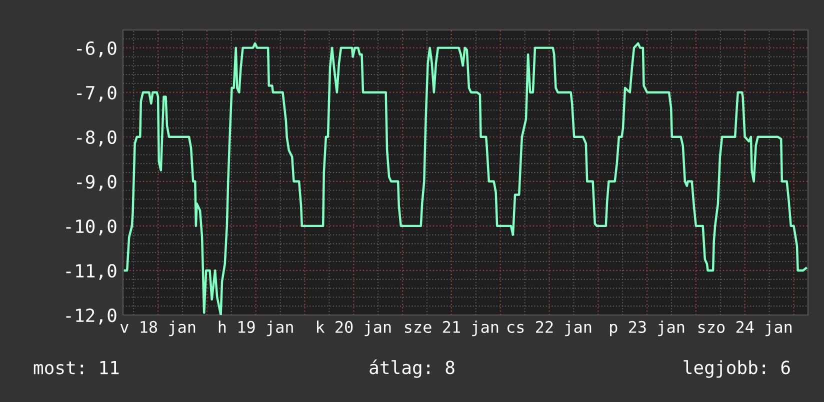  Describe the element at coordinates (158, 328) in the screenshot. I see `x-tick-label: v 18 jan` at that location.